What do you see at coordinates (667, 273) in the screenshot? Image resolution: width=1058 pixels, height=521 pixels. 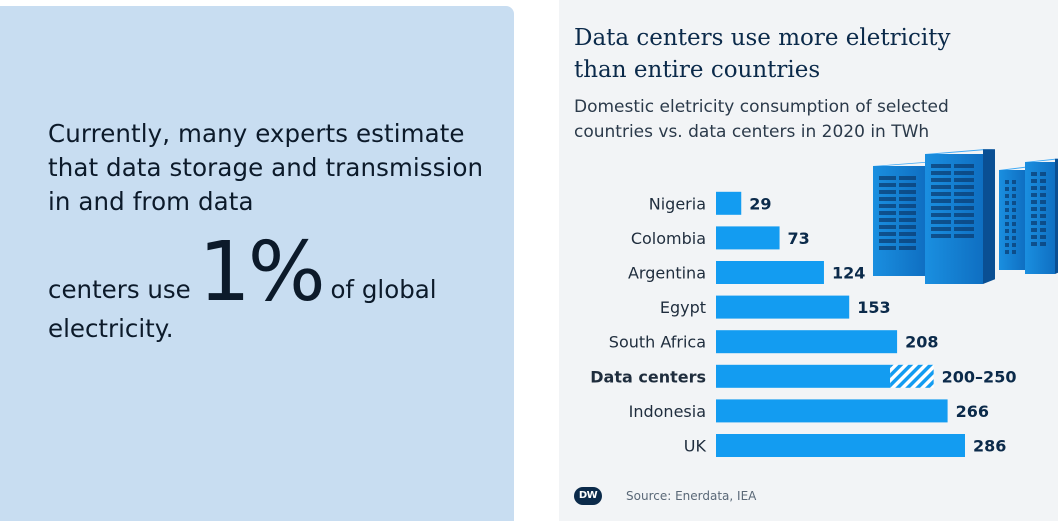 I see `category-label: Argentina` at bounding box center [667, 273].